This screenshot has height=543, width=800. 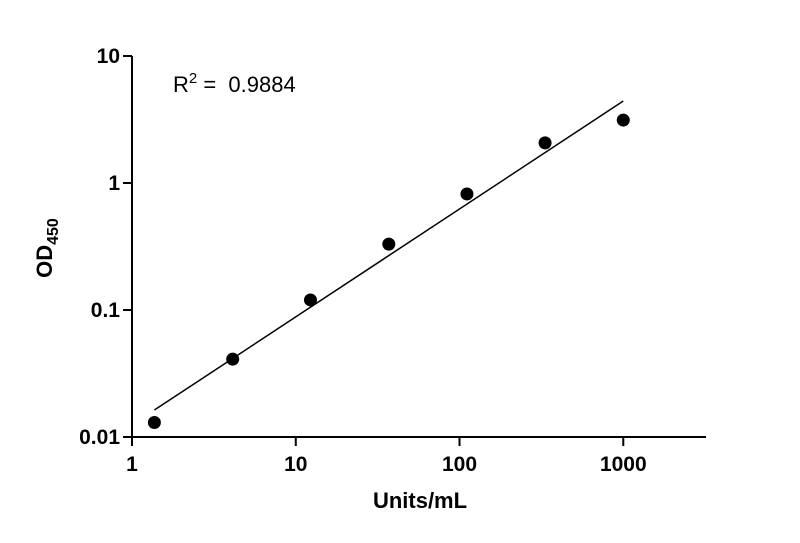 I want to click on x-tick-label: 10, so click(x=295, y=464).